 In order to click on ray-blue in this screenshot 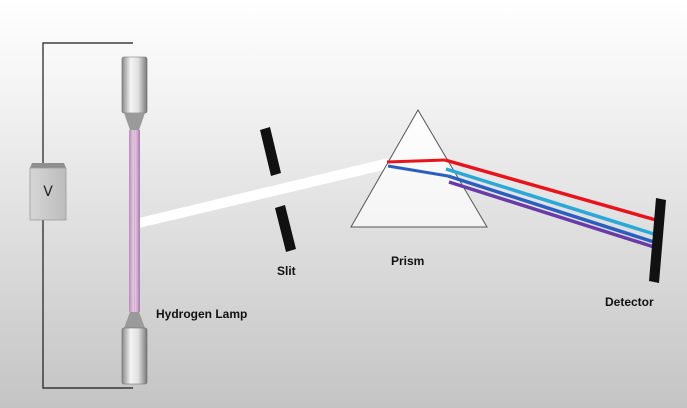, I will do `click(551, 209)`.